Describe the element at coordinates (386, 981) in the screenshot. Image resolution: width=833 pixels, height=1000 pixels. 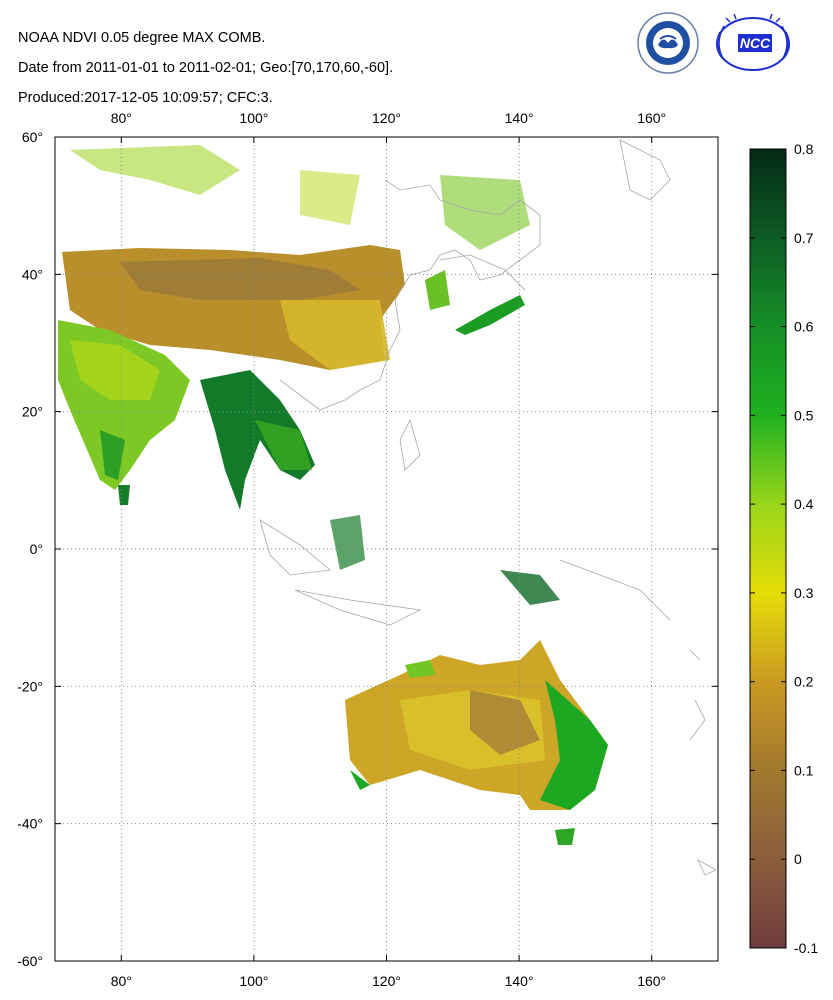
I see `x-tick-label-bottom: 120°` at that location.